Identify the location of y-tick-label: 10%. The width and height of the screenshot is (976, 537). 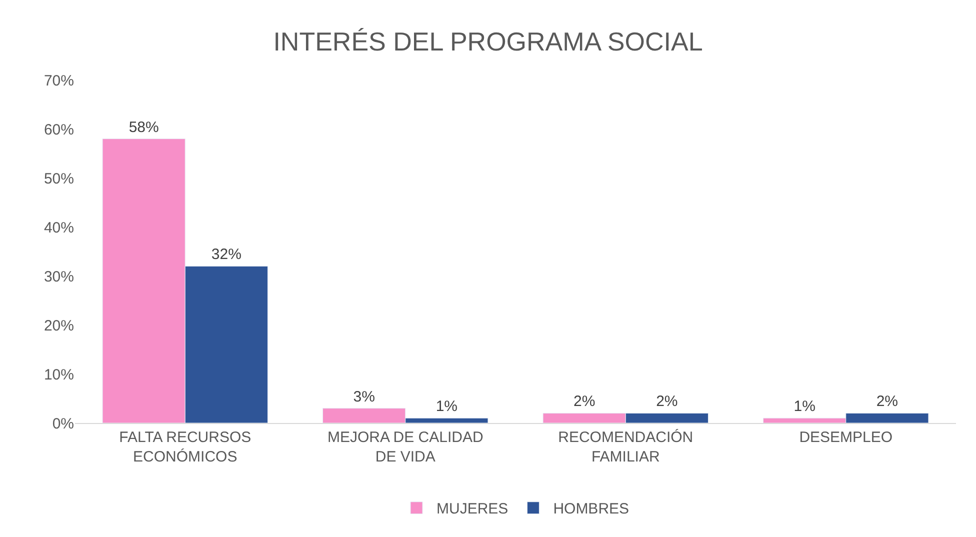
(59, 375).